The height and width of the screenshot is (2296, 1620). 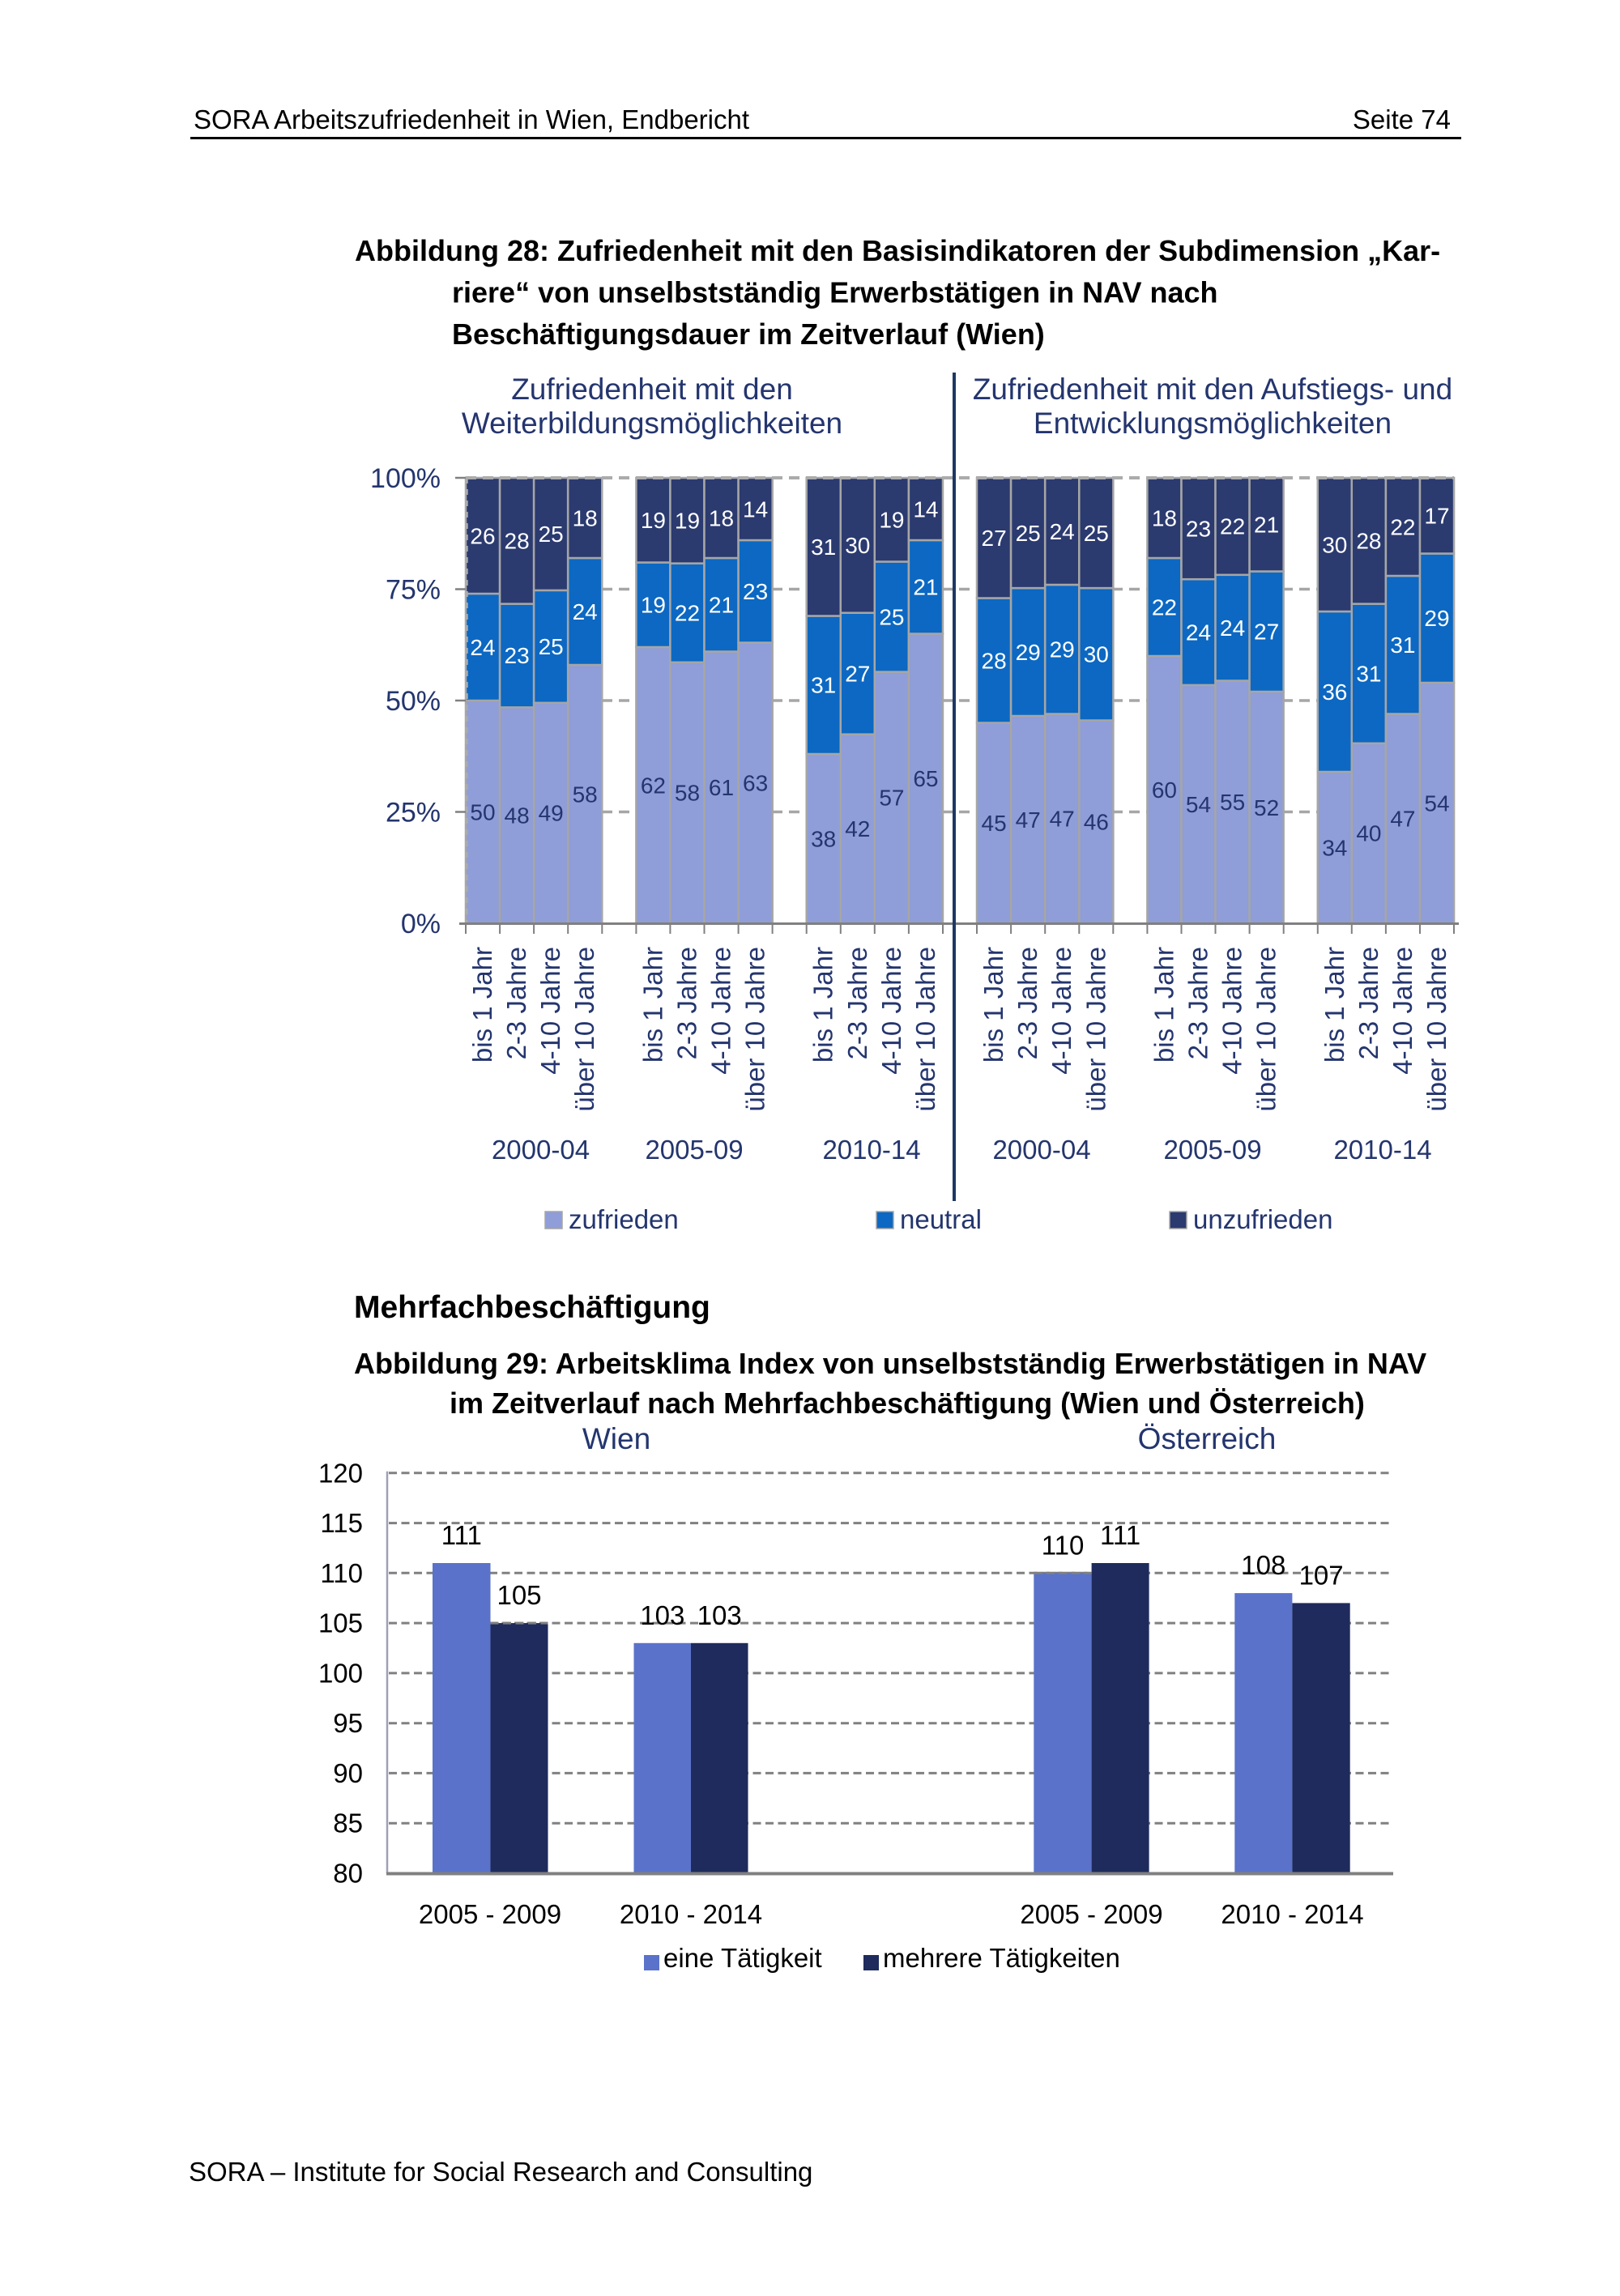 What do you see at coordinates (1382, 1150) in the screenshot?
I see `svg-text: 2010-14` at bounding box center [1382, 1150].